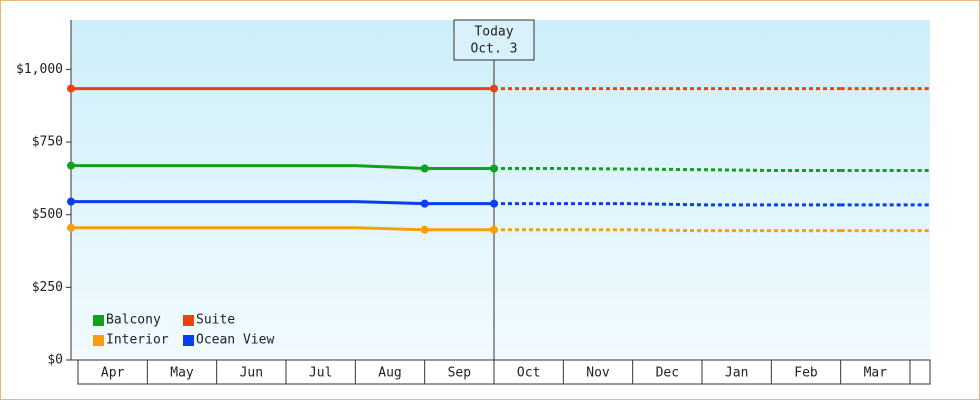 This screenshot has width=980, height=400. I want to click on x-tick-label: Jun, so click(251, 373).